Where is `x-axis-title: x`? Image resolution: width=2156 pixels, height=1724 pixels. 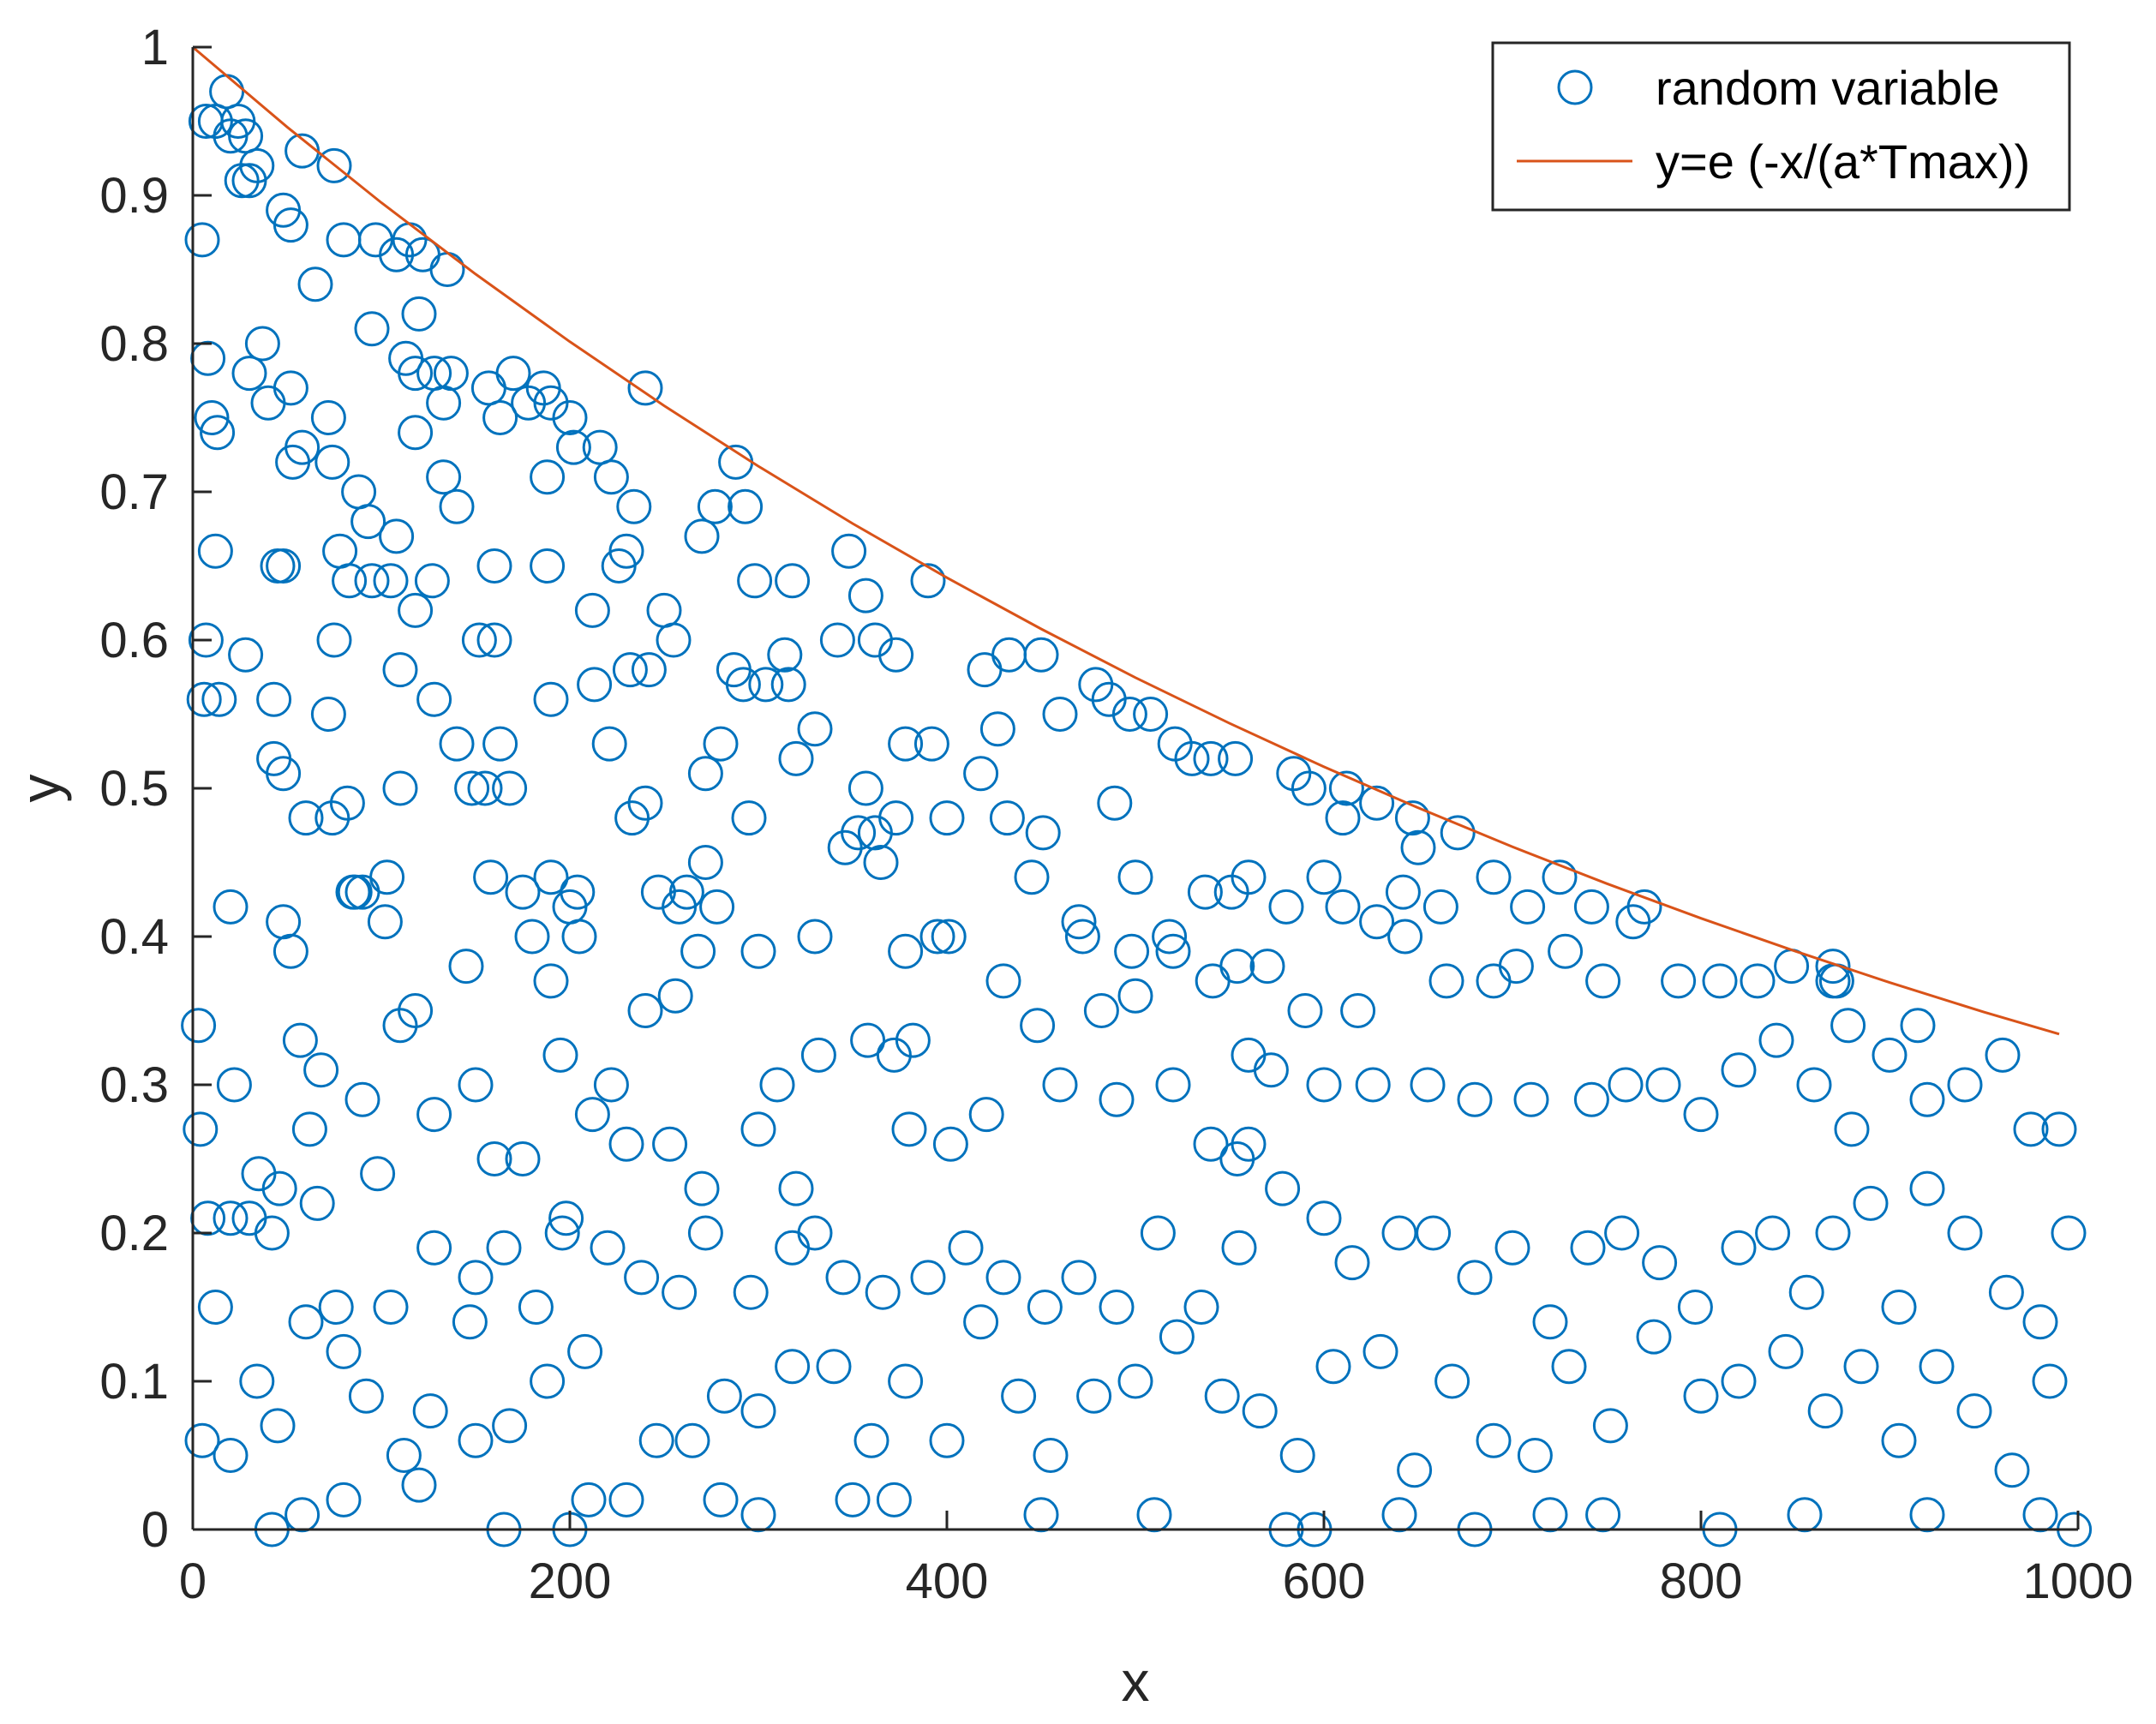 x-axis-title: x is located at coordinates (1136, 1681).